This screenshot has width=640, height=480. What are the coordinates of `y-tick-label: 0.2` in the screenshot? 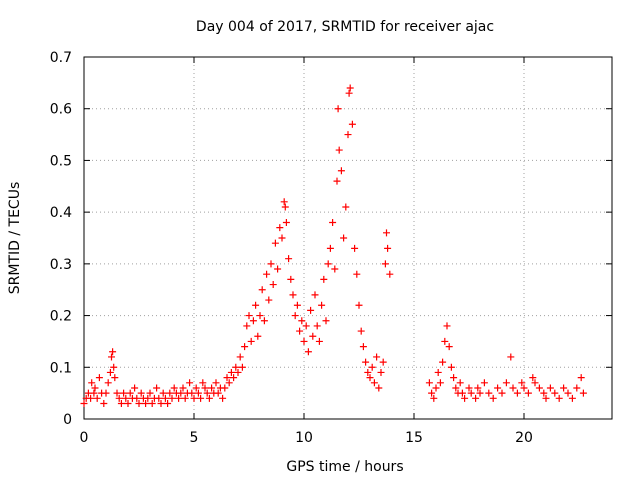 It's located at (61, 317).